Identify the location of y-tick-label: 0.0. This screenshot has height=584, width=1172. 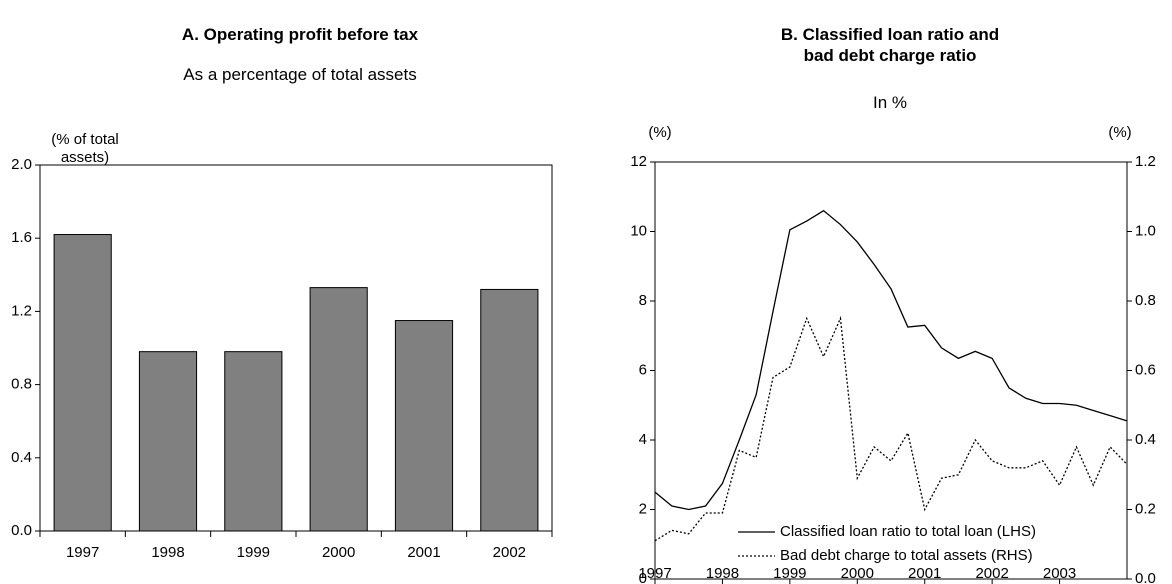
(21, 530).